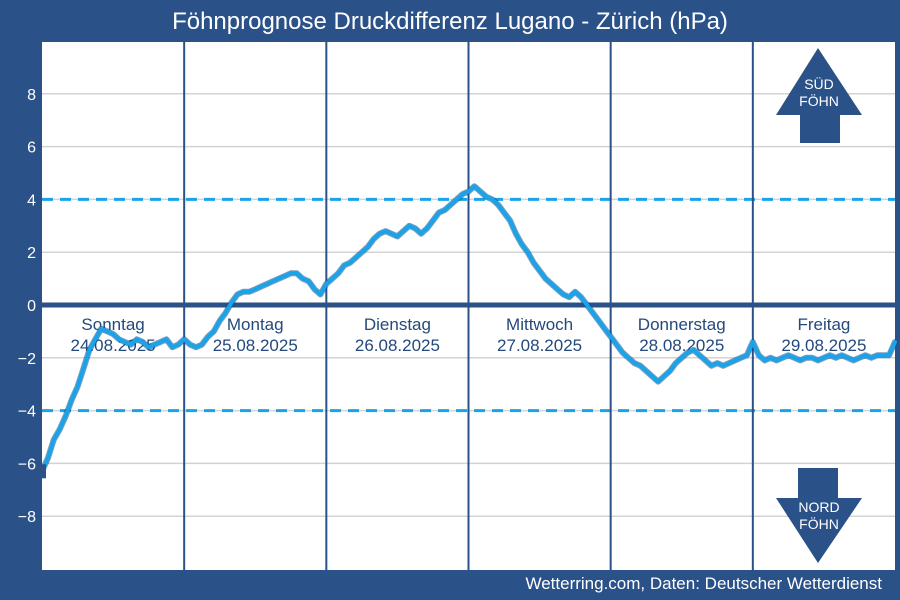  I want to click on day-name-label: Montag, so click(255, 324).